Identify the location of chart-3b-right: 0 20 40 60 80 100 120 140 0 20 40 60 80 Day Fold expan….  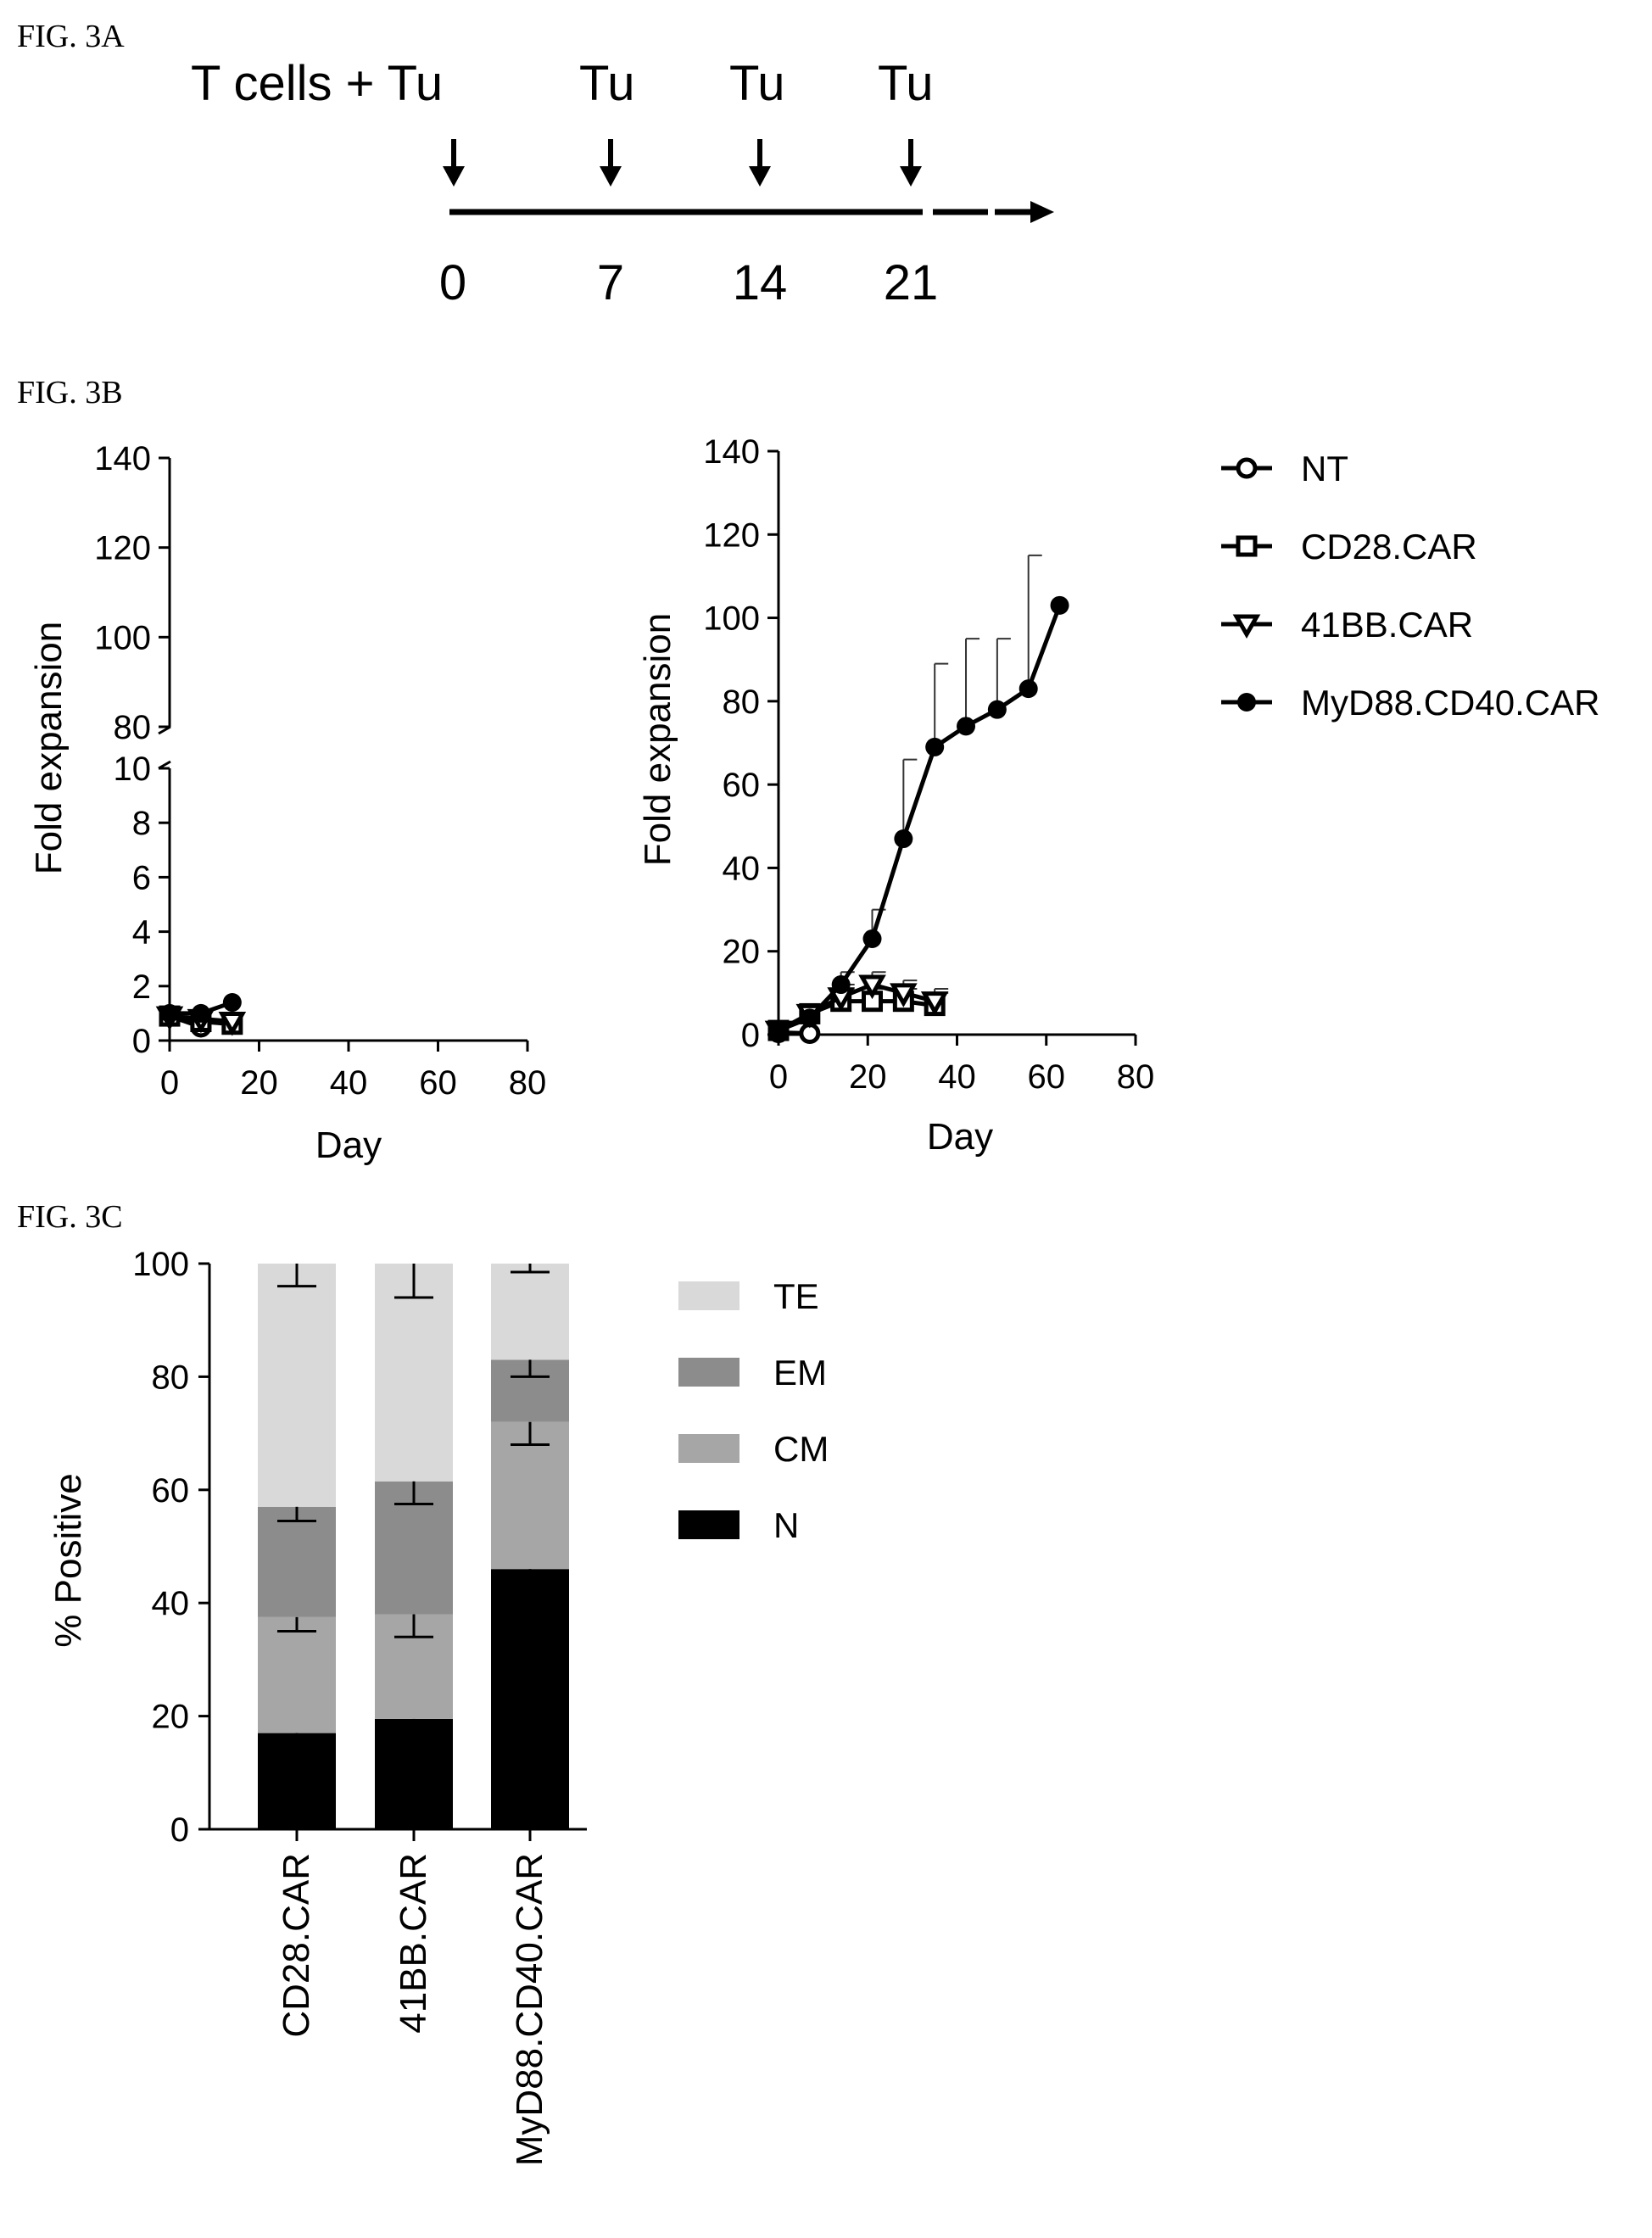
(896, 795).